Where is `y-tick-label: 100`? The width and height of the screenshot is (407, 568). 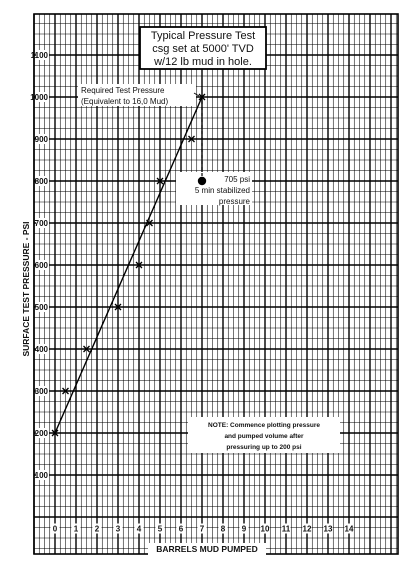 y-tick-label: 100 is located at coordinates (42, 475).